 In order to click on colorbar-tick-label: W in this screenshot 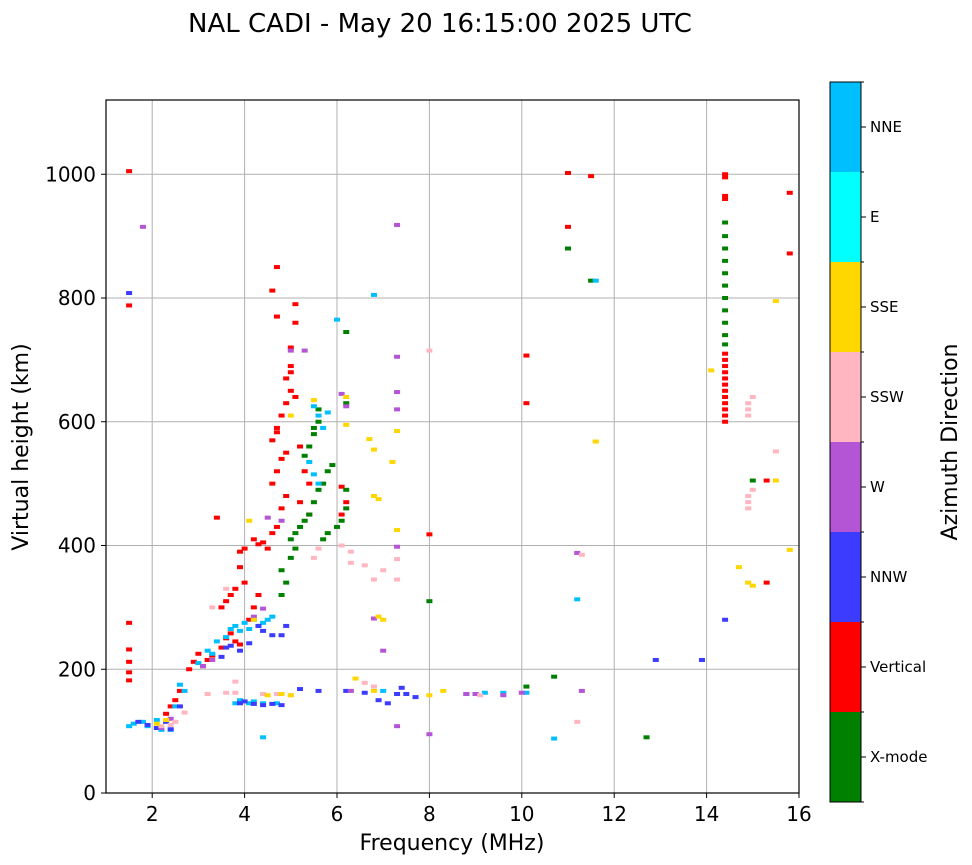, I will do `click(877, 487)`.